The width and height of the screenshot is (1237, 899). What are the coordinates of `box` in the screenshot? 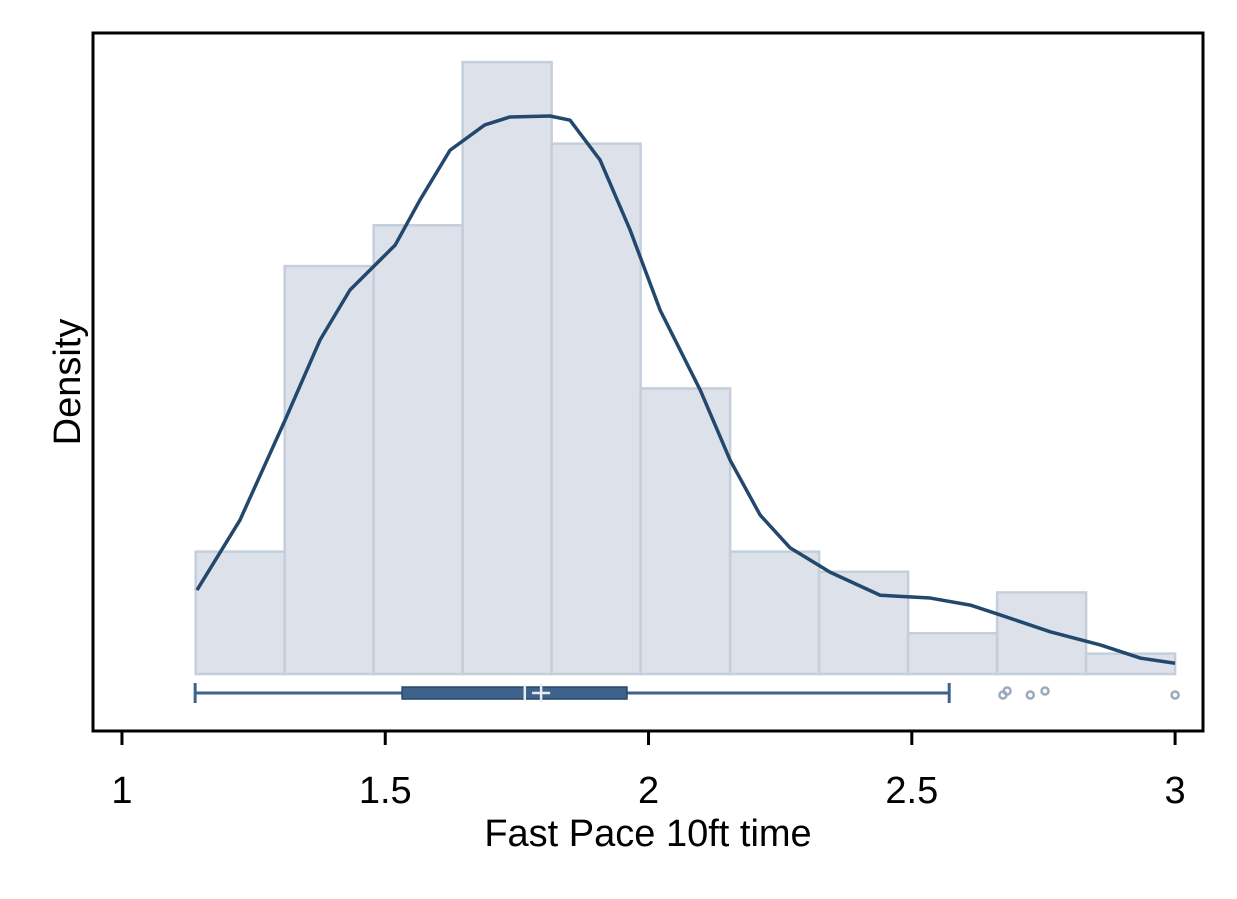 It's located at (514, 693).